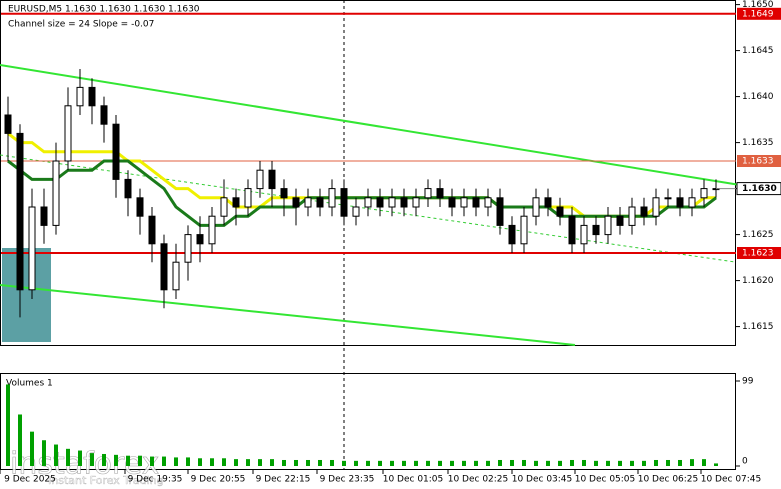 The image size is (781, 489). Describe the element at coordinates (758, 5) in the screenshot. I see `y-tick-label: 1.1650` at that location.